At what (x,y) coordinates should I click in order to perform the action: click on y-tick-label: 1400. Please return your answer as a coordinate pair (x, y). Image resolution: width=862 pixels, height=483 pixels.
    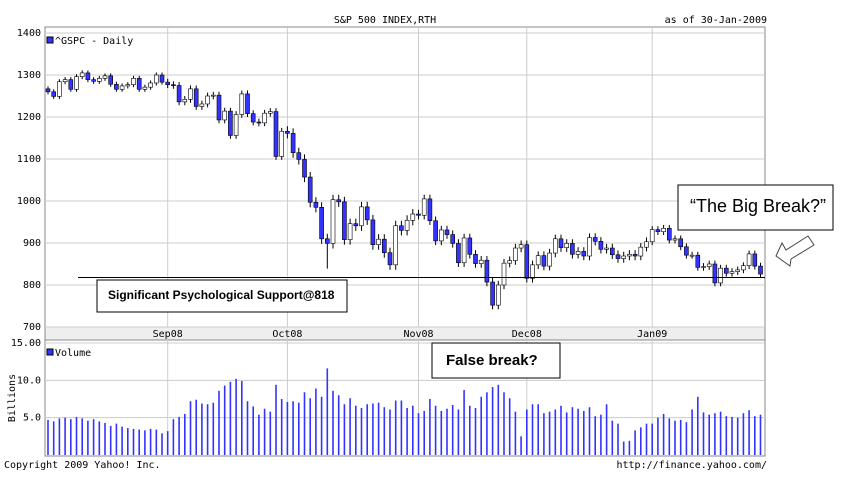
    Looking at the image, I should click on (29, 33).